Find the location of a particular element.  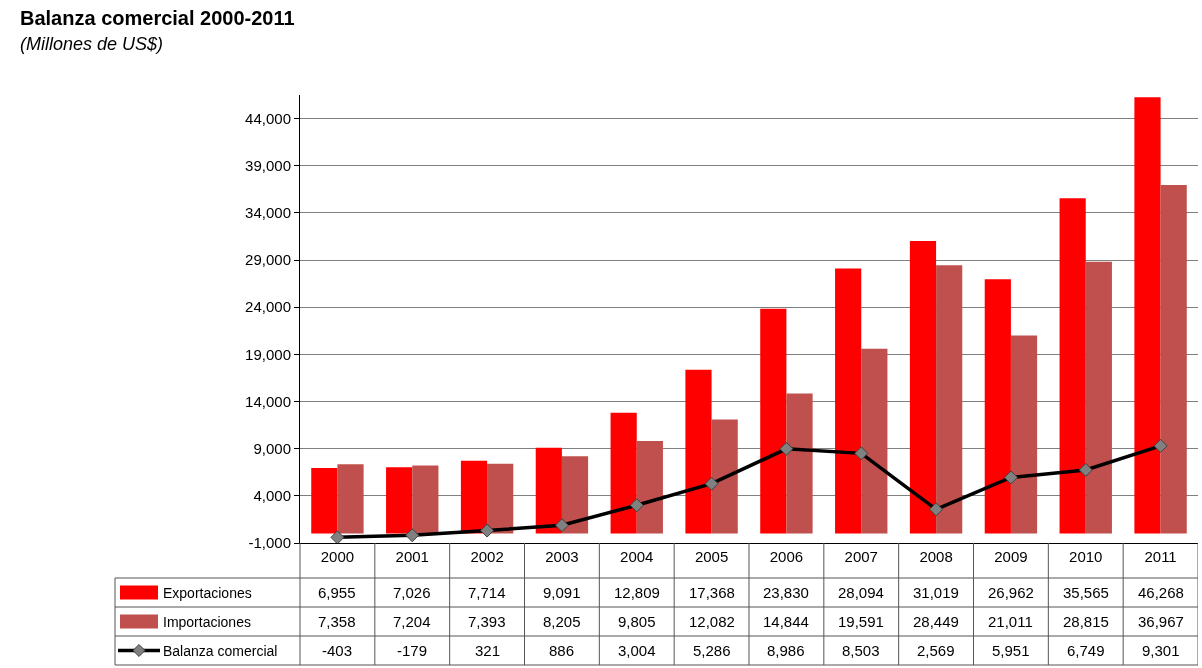

y-tick-label: 39,000 is located at coordinates (268, 165).